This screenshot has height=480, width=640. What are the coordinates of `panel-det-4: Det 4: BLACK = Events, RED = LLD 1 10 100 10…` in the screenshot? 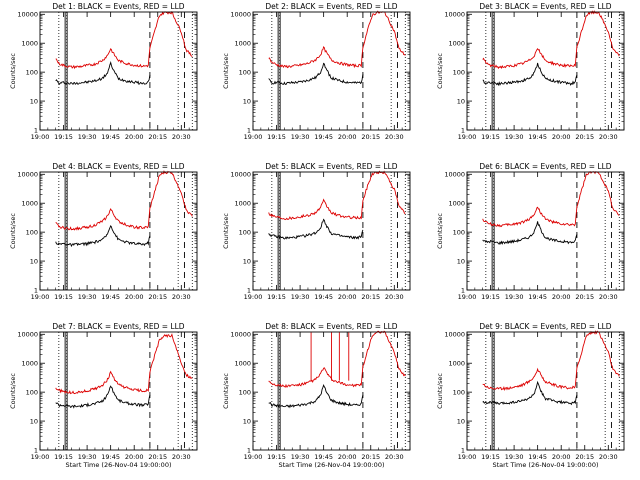 It's located at (103, 231).